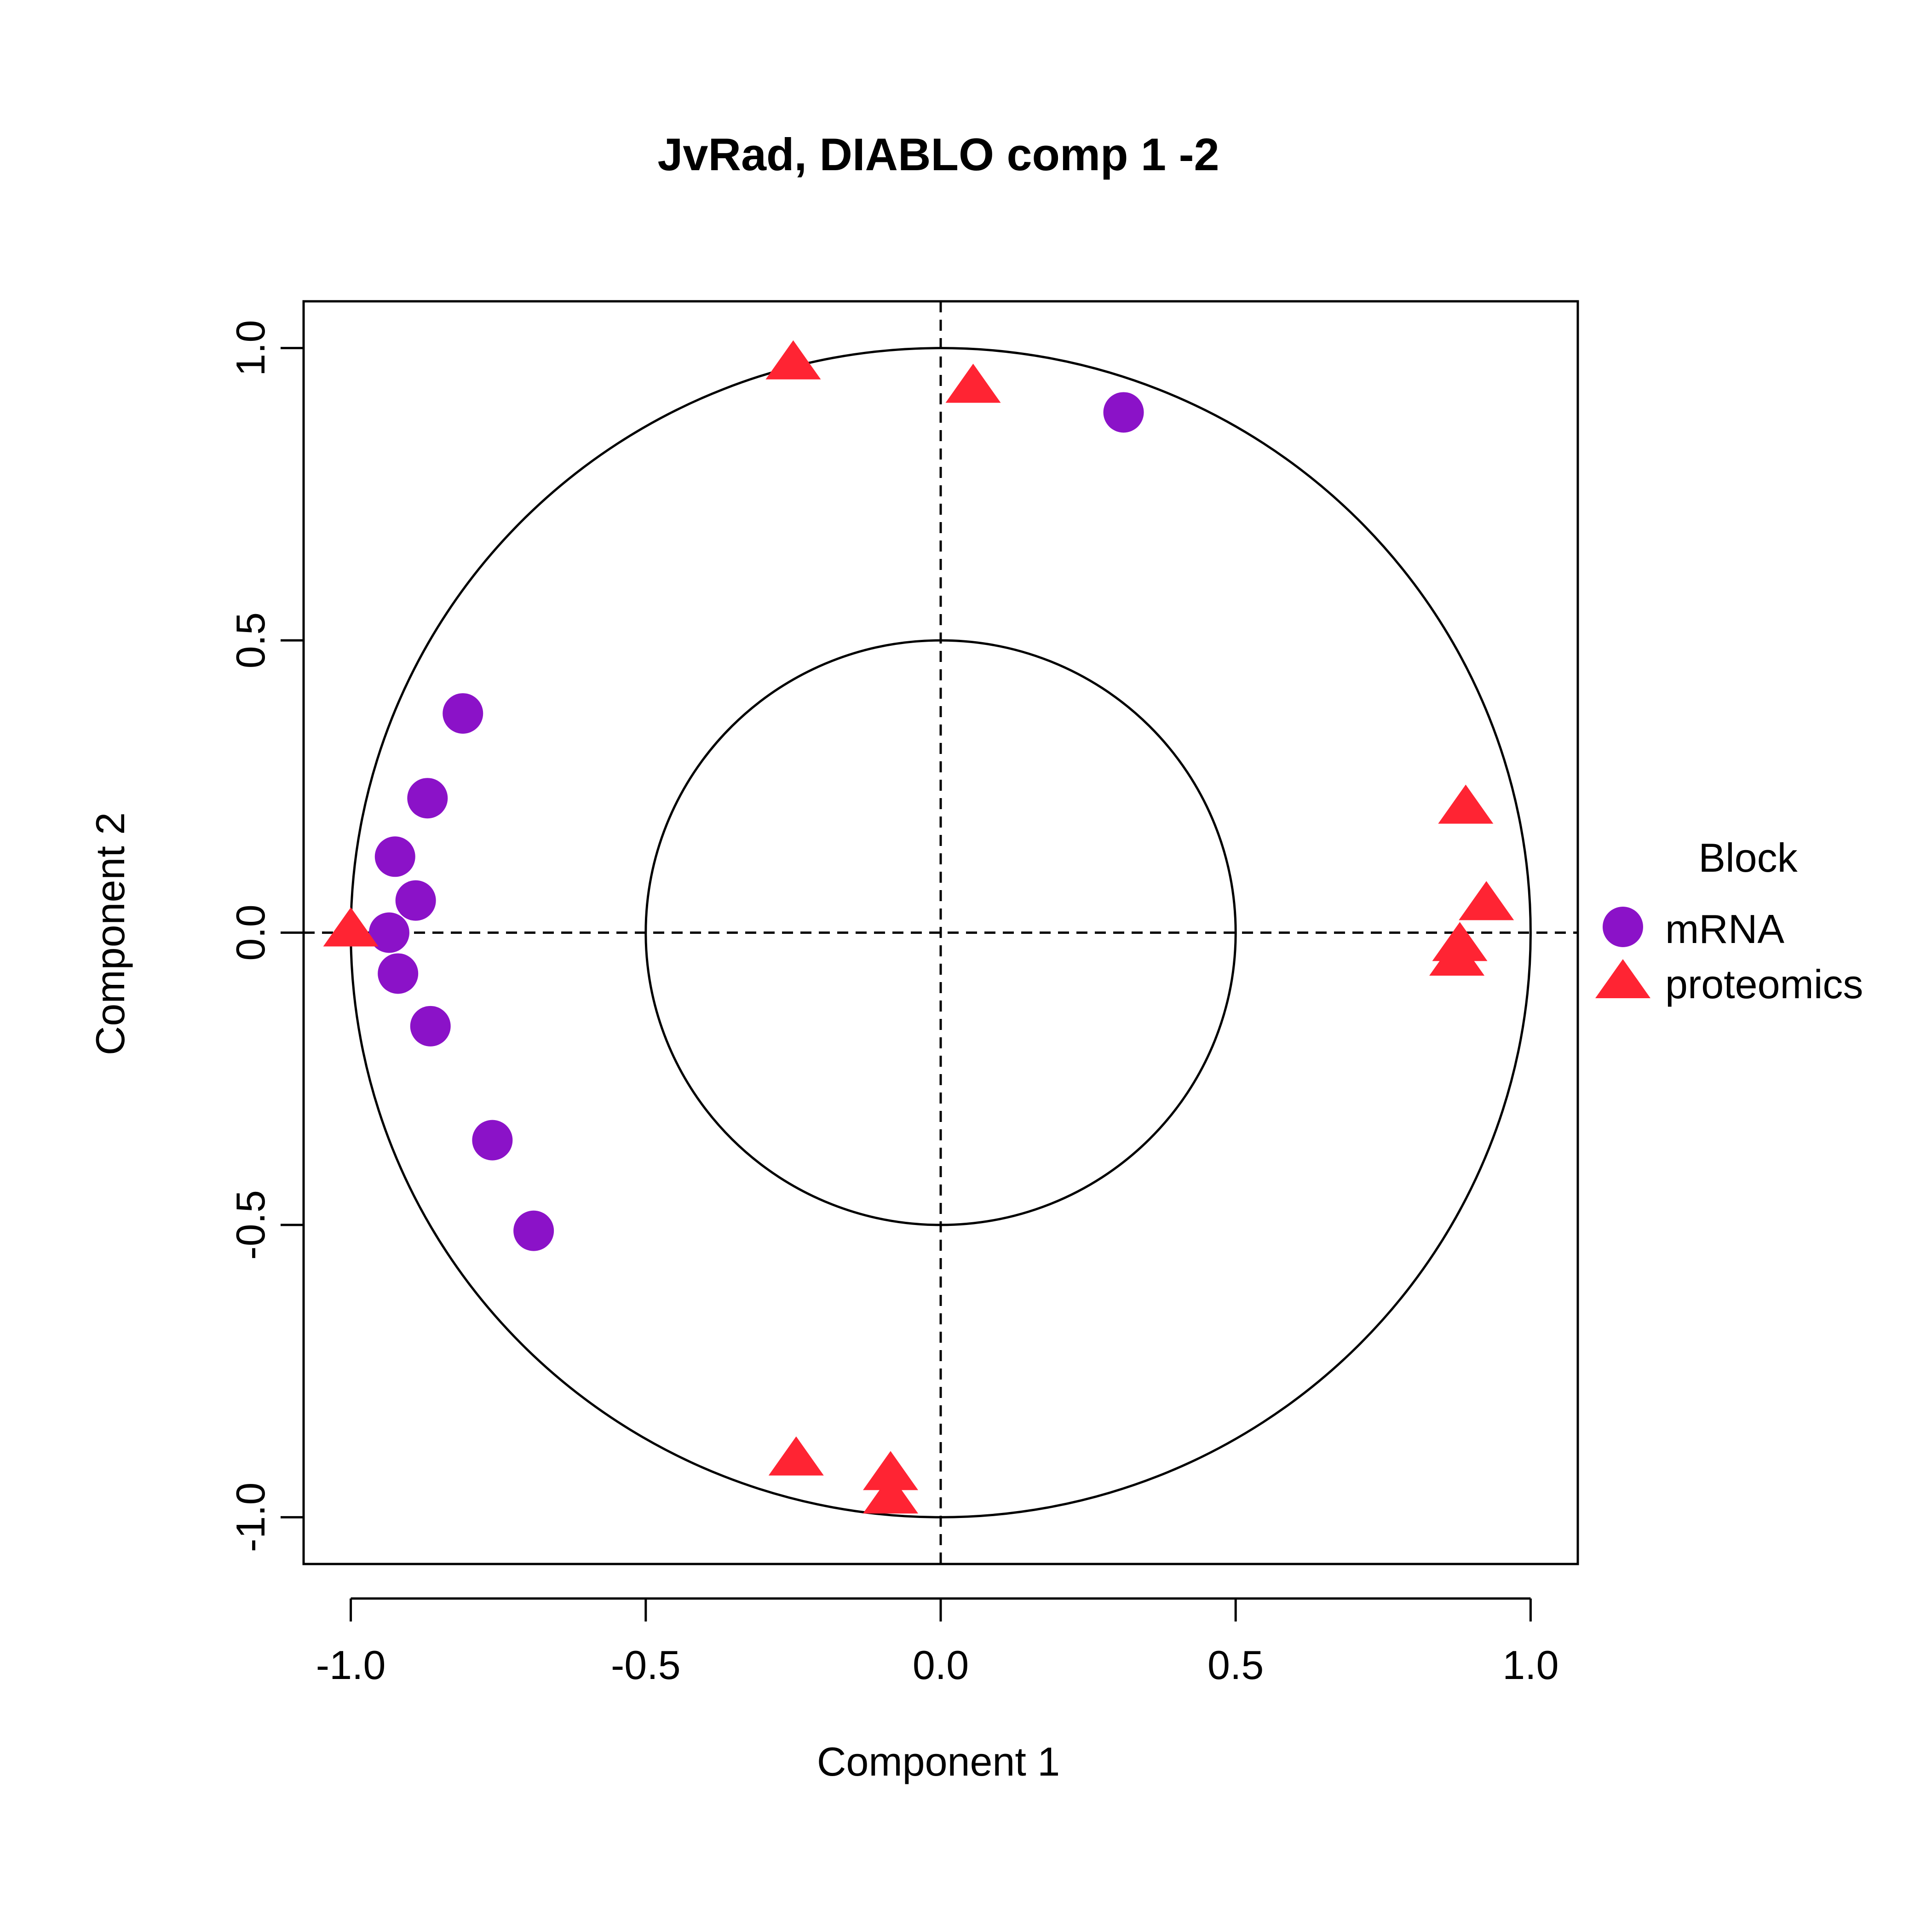 This screenshot has width=1932, height=1932. I want to click on legend-label-proteomics: proteomics, so click(1764, 984).